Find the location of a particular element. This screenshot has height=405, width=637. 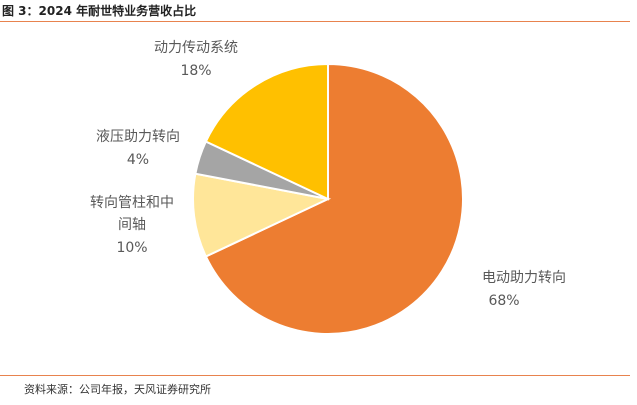

source-divider is located at coordinates (315, 375).